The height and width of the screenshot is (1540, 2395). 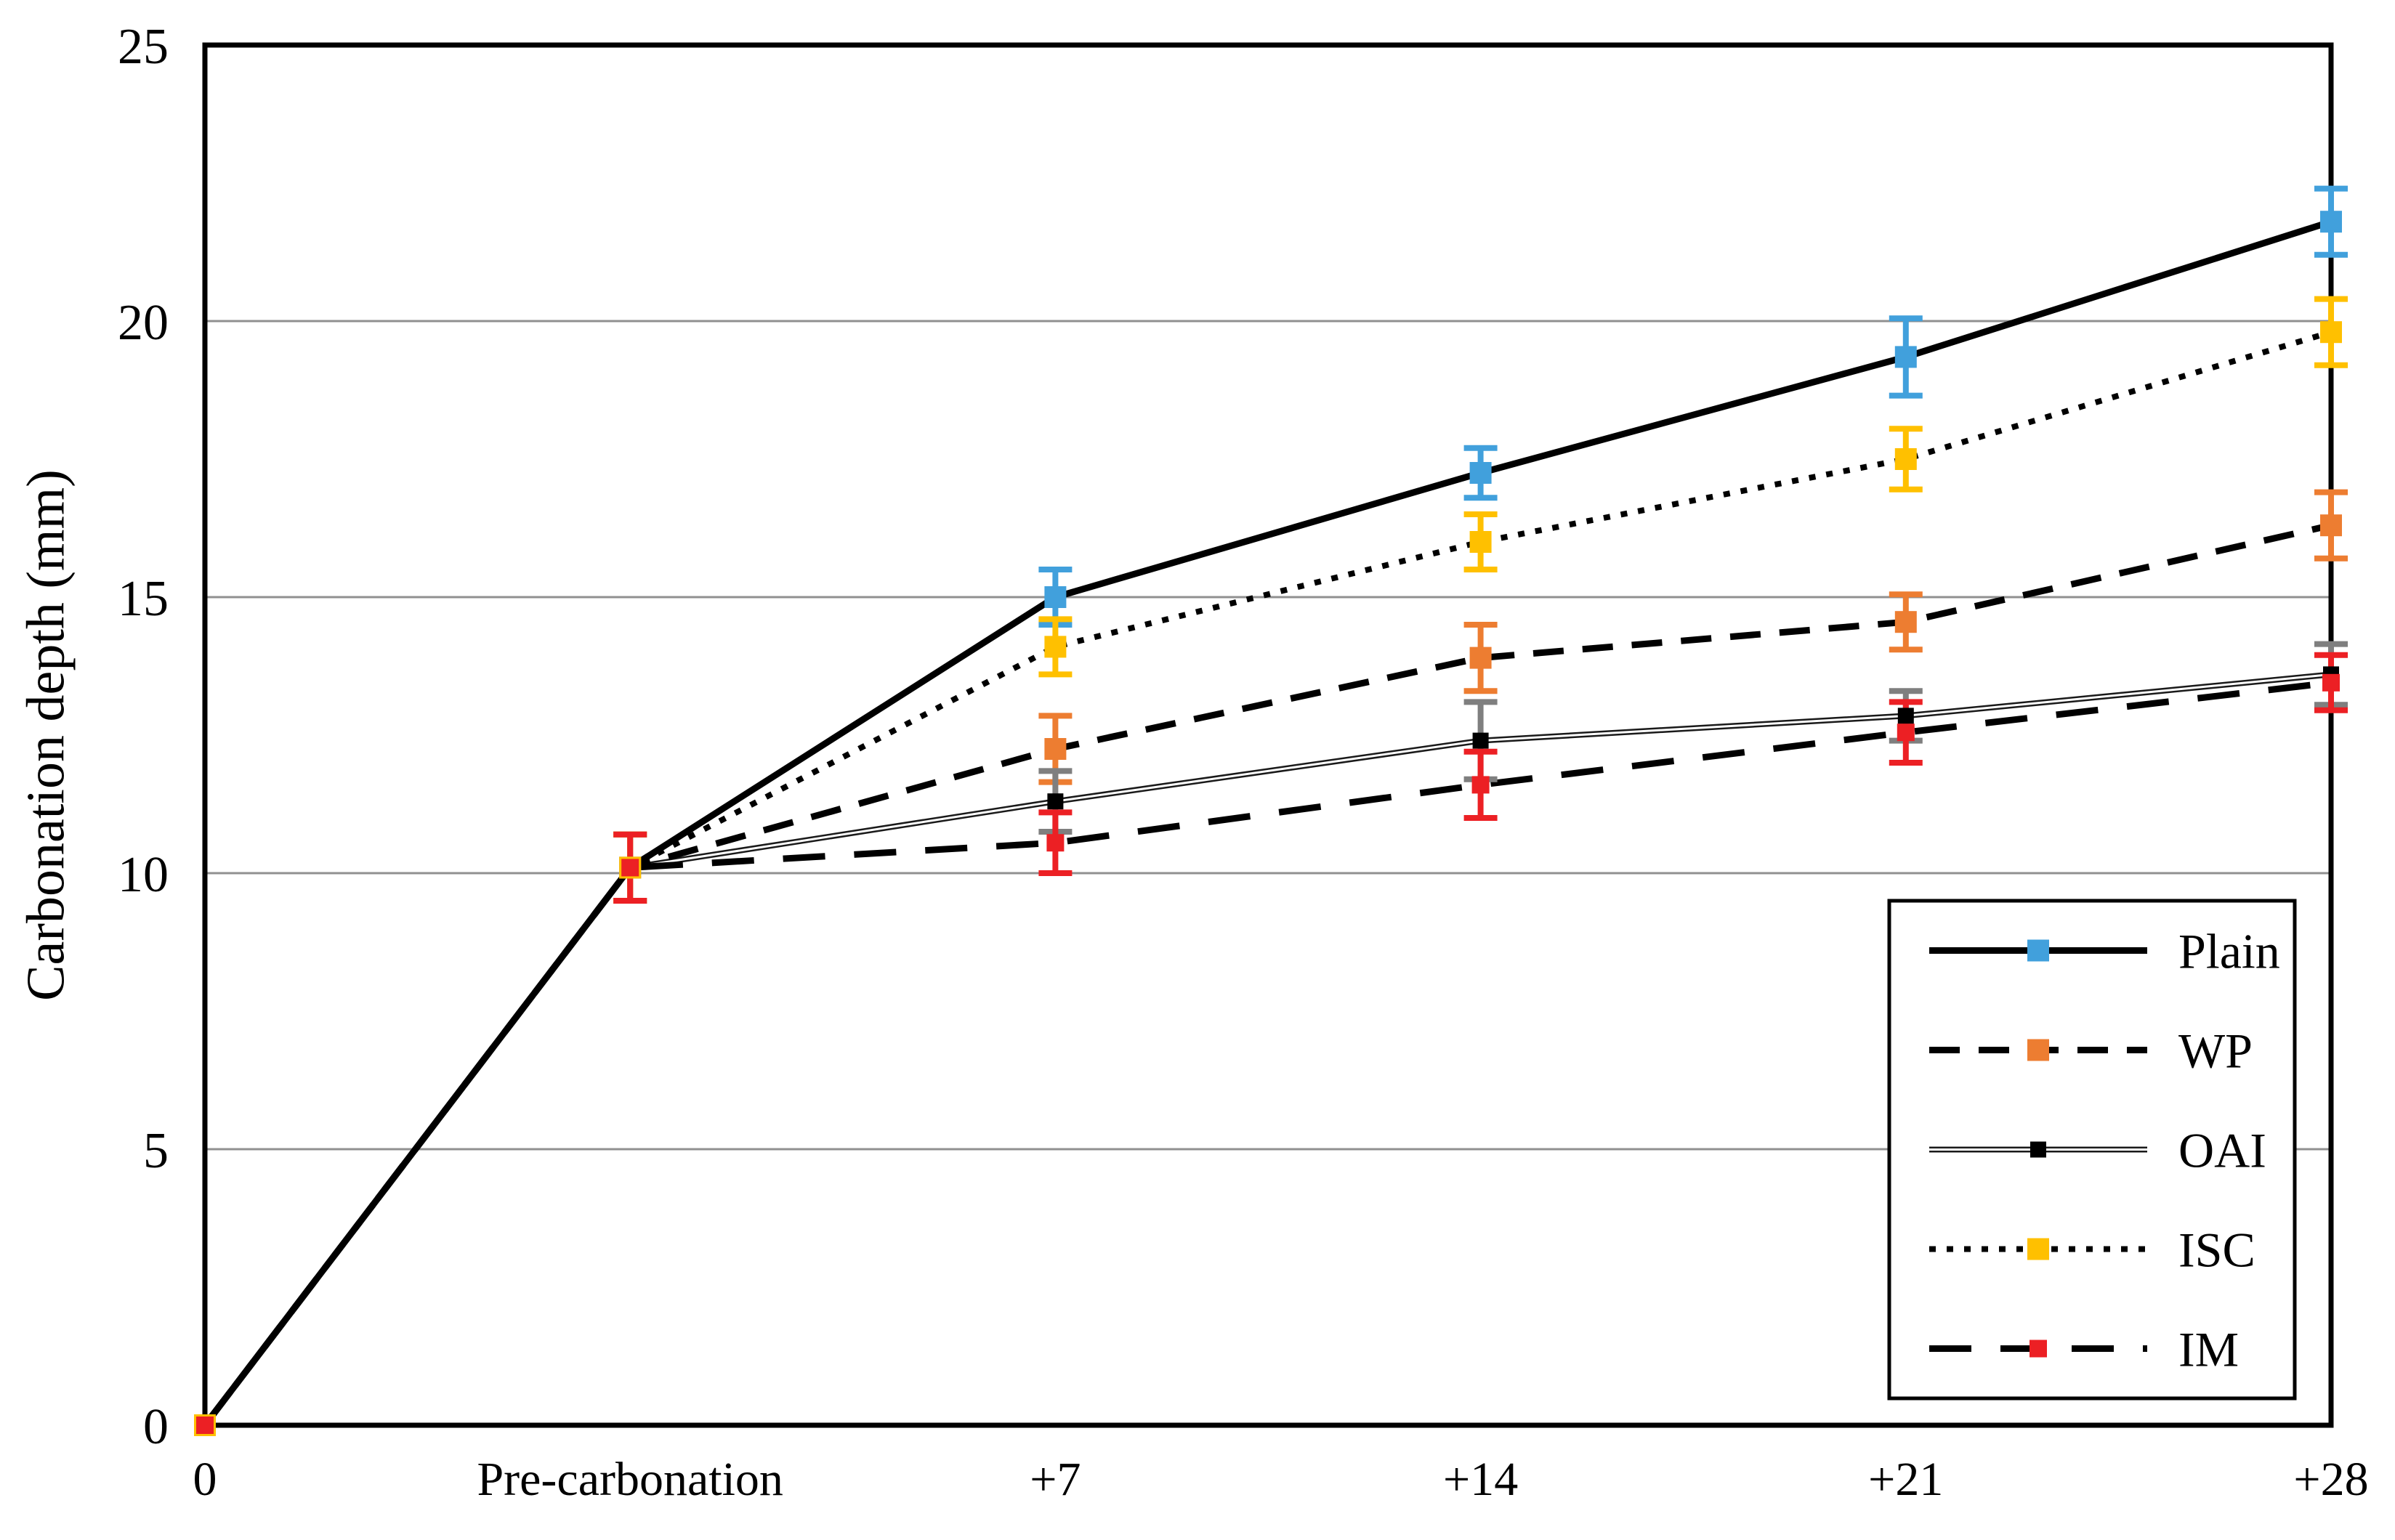 I want to click on data-point-IM-+28, so click(x=2331, y=682).